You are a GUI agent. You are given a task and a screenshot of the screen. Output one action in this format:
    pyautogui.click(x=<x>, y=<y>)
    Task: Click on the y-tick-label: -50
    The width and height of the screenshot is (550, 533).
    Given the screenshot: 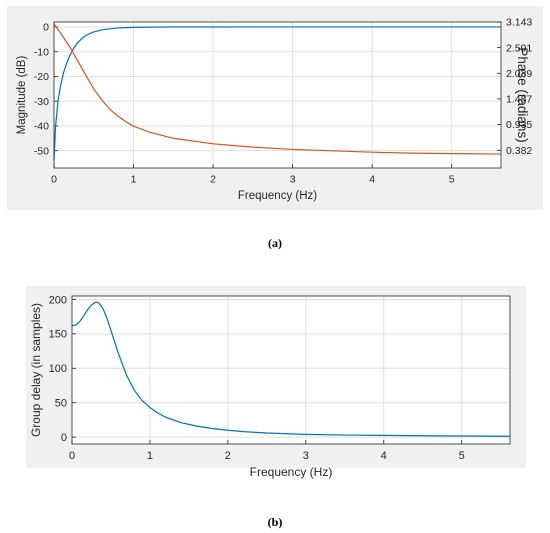 What is the action you would take?
    pyautogui.click(x=41, y=151)
    